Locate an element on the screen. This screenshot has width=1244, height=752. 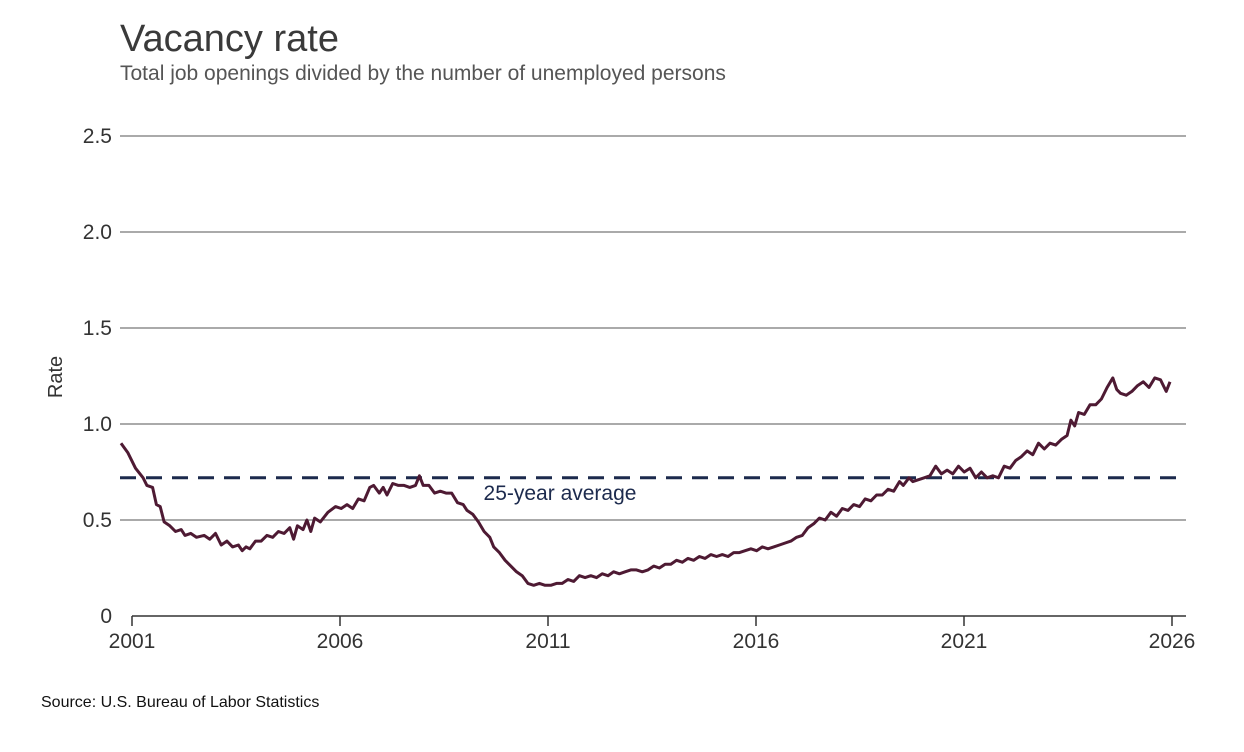
x-tick-label: 2026 is located at coordinates (1172, 641).